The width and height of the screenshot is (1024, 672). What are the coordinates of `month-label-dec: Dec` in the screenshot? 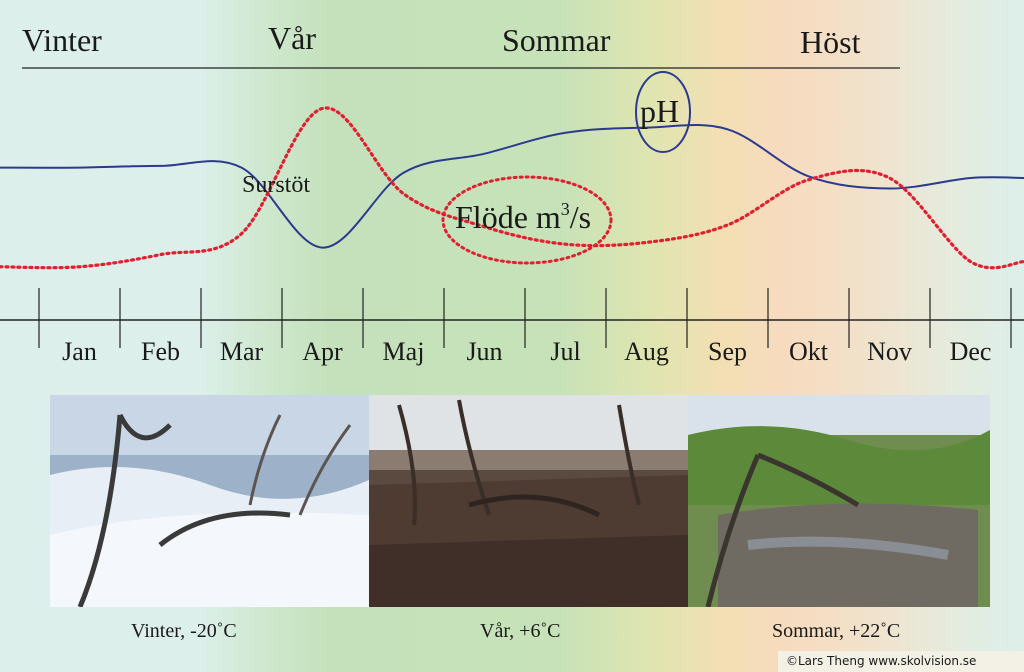 It's located at (971, 351).